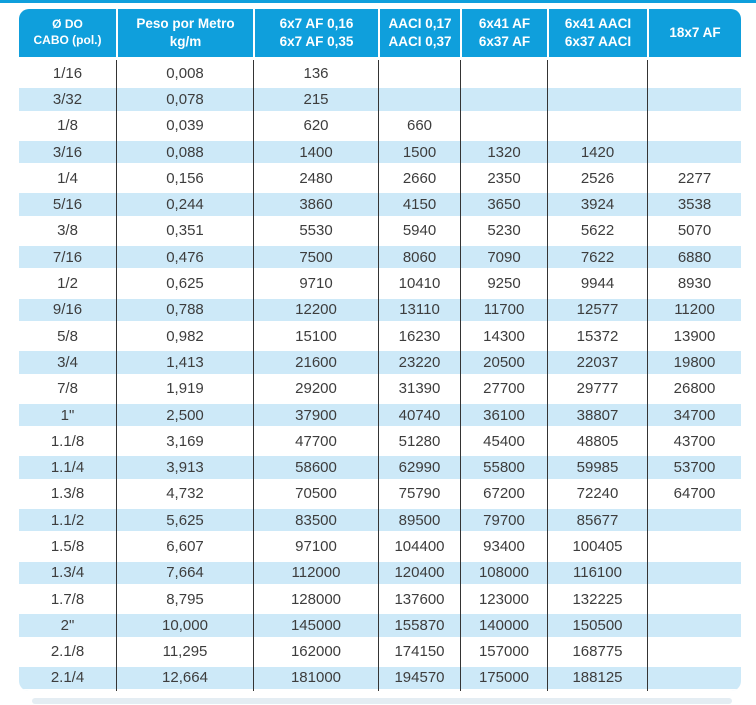  What do you see at coordinates (67, 152) in the screenshot?
I see `table-cell: 3/16` at bounding box center [67, 152].